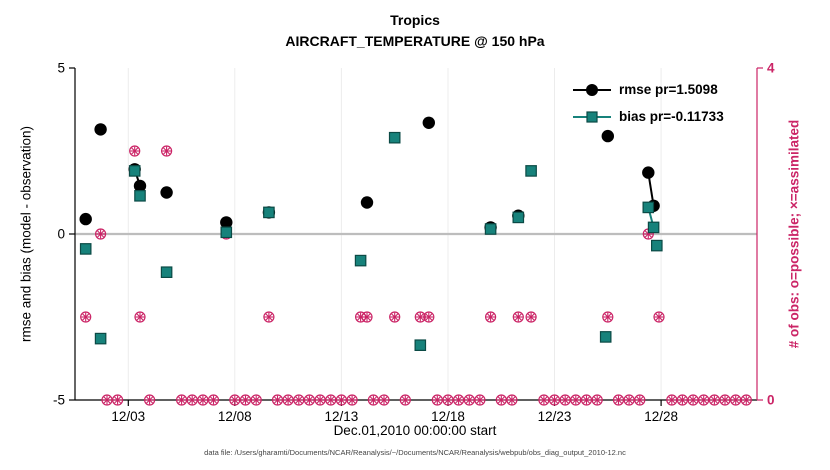  What do you see at coordinates (671, 116) in the screenshot?
I see `legend-label-bias: bias pr=-0.11733` at bounding box center [671, 116].